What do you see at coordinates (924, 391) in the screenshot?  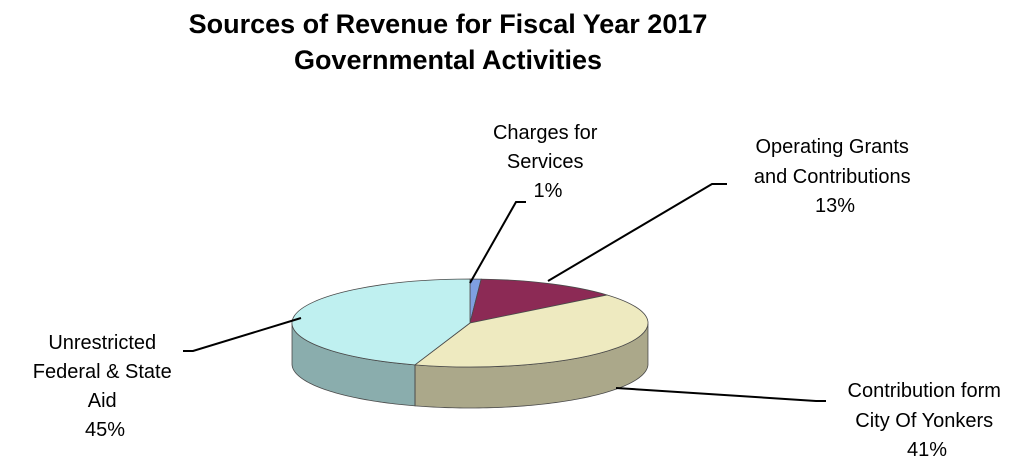 I see `slice-label-line: Contribution form` at bounding box center [924, 391].